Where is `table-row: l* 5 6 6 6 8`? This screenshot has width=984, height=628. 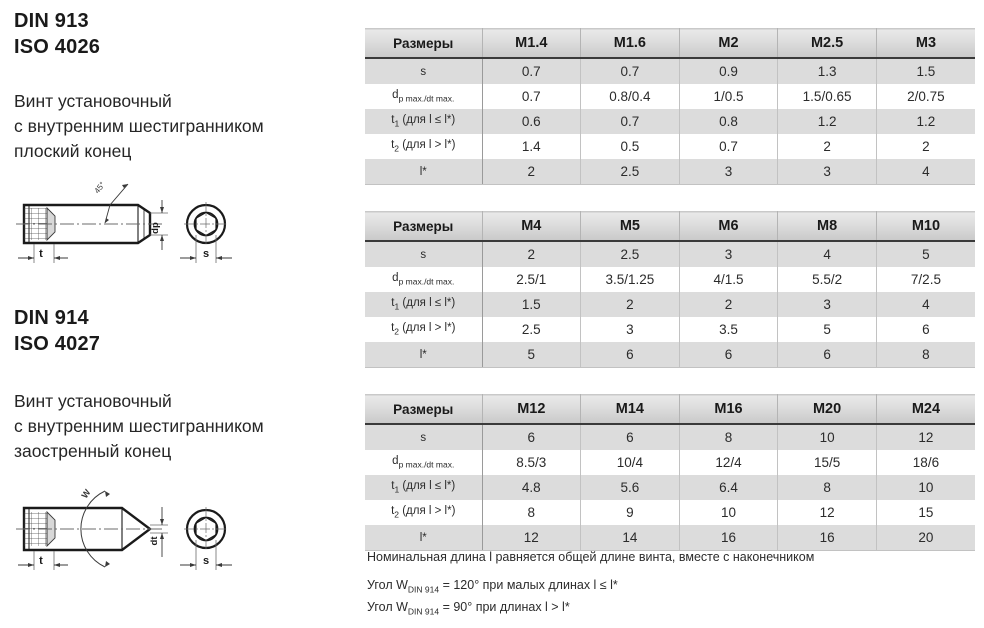 table-row: l* 5 6 6 6 8 is located at coordinates (670, 355).